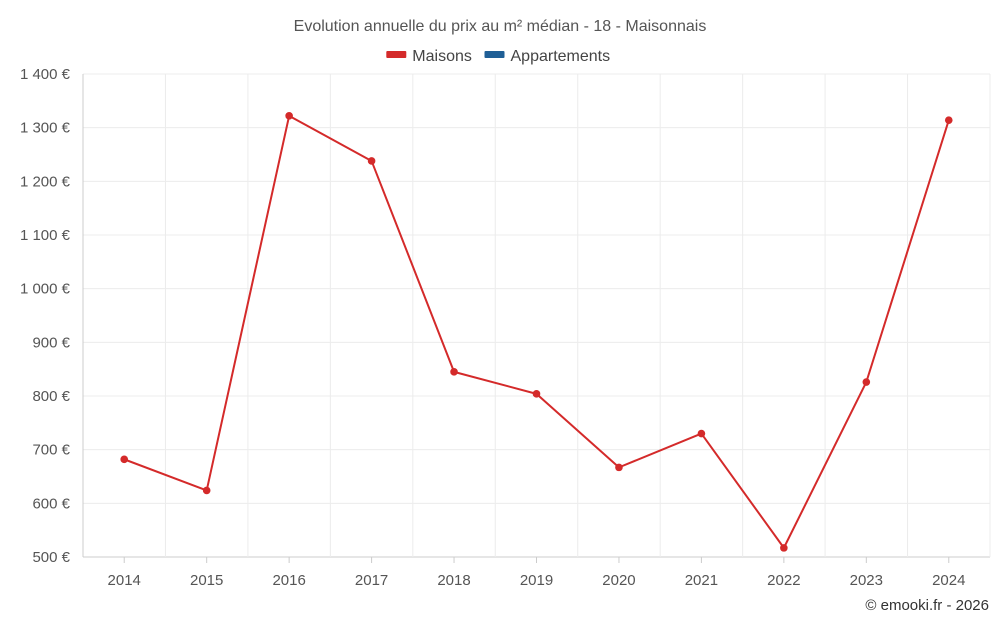  I want to click on x-tick-label: 2022, so click(783, 580).